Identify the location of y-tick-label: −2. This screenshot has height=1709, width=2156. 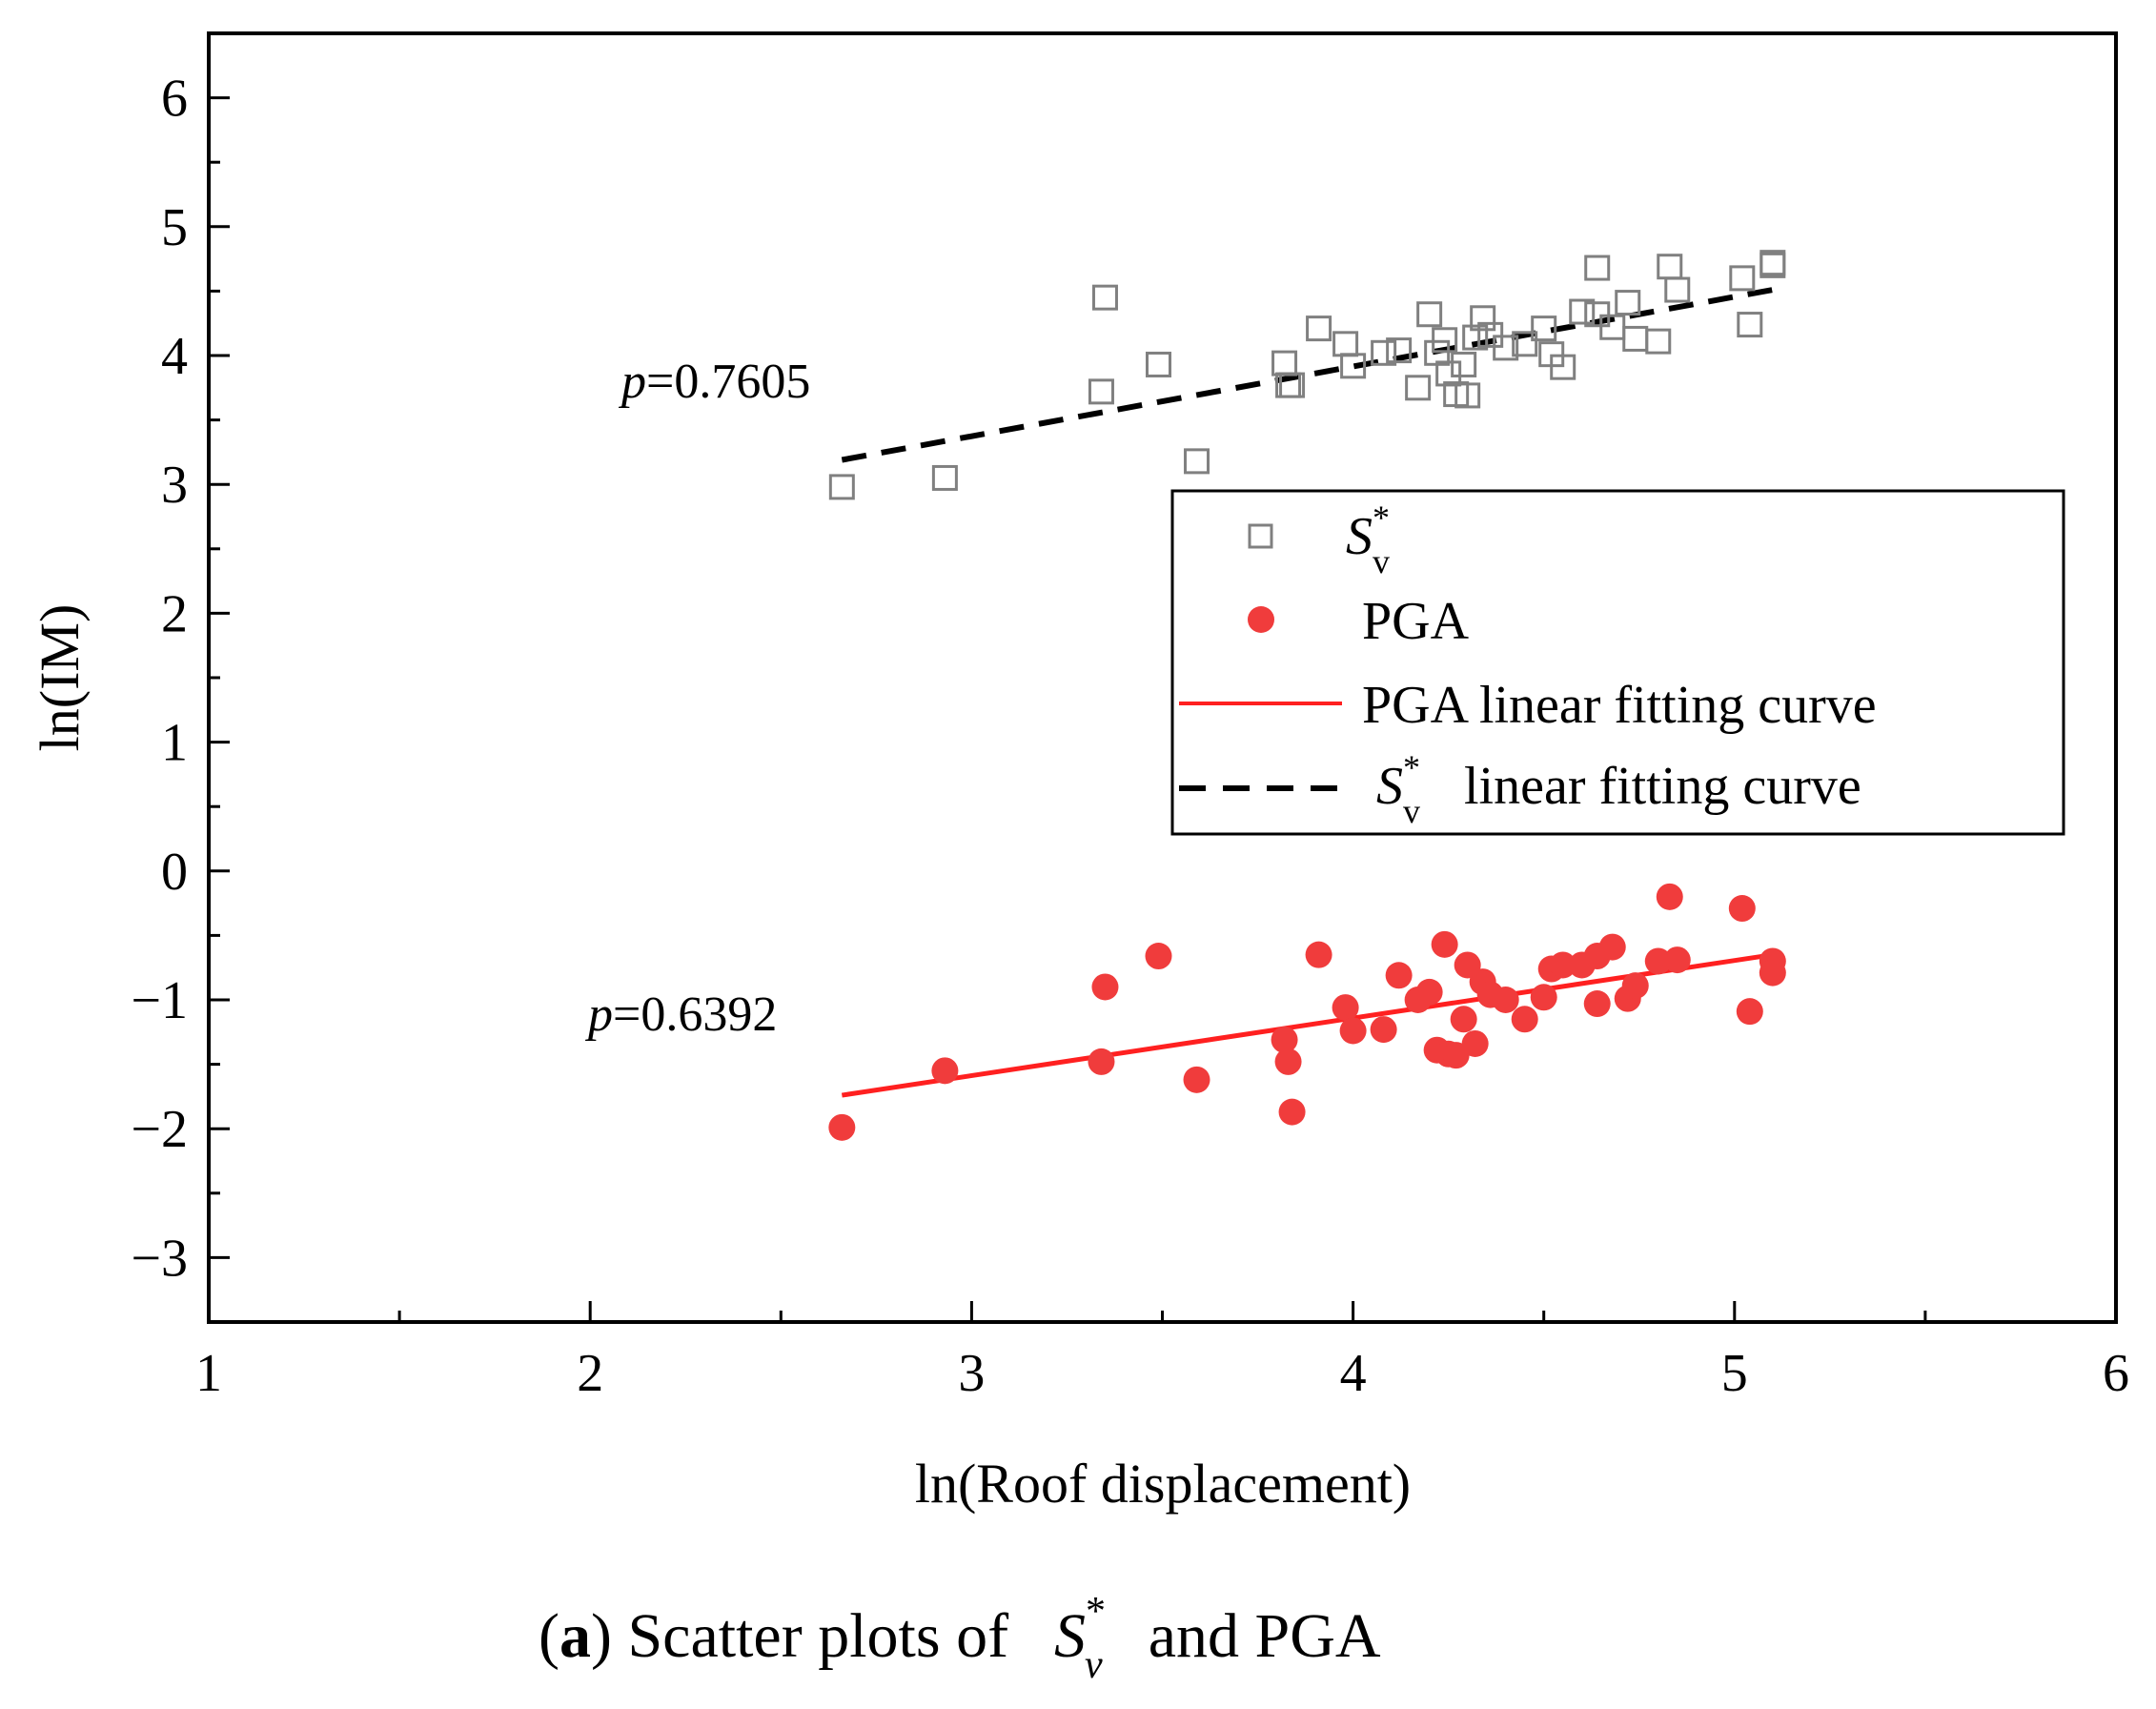
(159, 1129).